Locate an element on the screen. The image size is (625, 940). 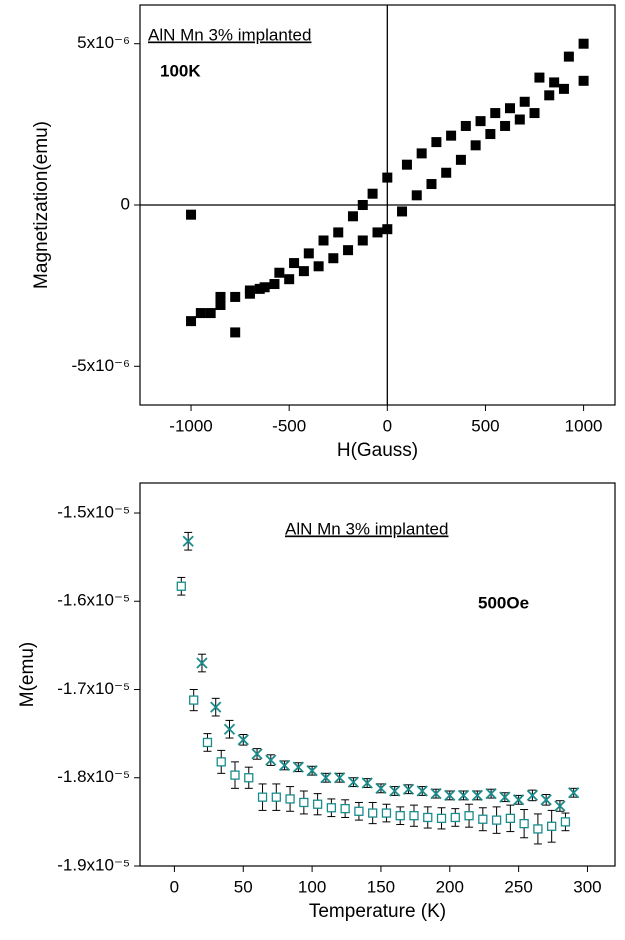
y-tick-label: -1.7x10⁻⁵ is located at coordinates (93, 688).